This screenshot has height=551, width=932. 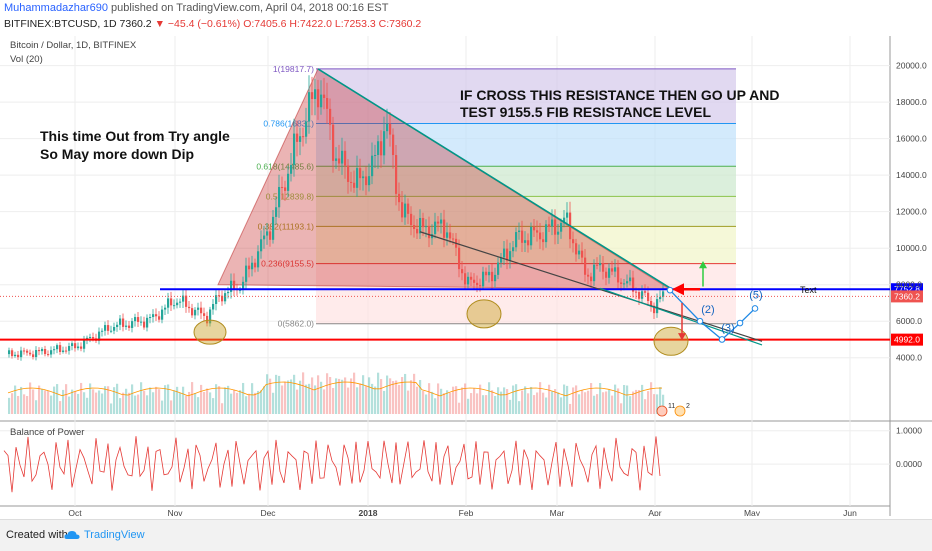 I want to click on volume-label: Vol (20), so click(x=26, y=59).